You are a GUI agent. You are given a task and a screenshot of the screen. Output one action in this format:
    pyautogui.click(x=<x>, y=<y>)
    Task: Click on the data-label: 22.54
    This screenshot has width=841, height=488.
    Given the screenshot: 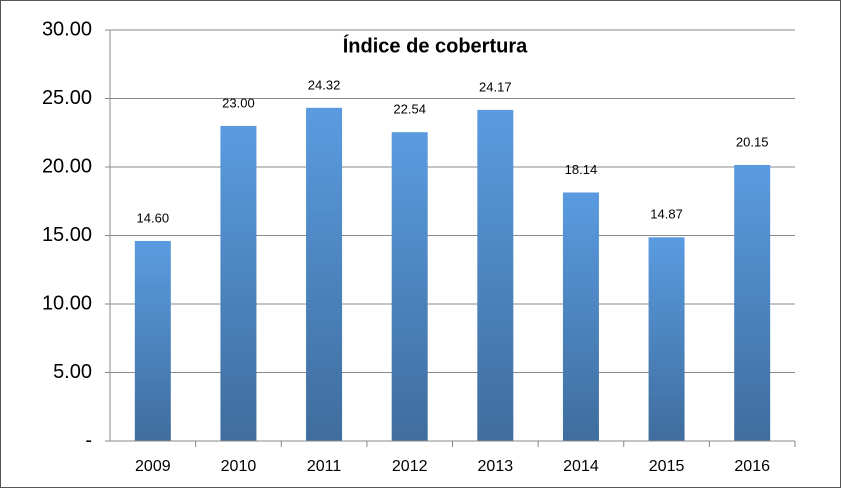 What is the action you would take?
    pyautogui.click(x=409, y=109)
    